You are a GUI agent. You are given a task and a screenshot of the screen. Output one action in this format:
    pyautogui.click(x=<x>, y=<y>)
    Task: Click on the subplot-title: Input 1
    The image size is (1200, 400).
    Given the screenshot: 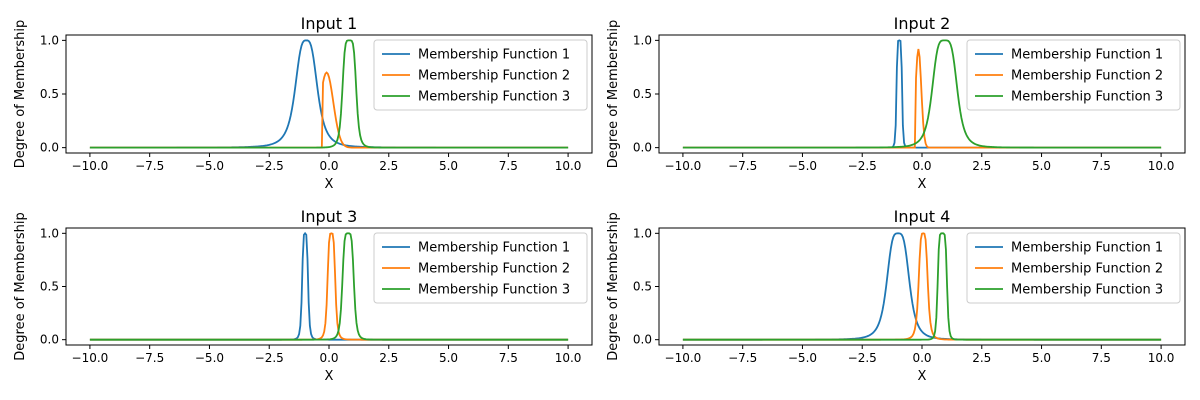 What is the action you would take?
    pyautogui.click(x=329, y=23)
    